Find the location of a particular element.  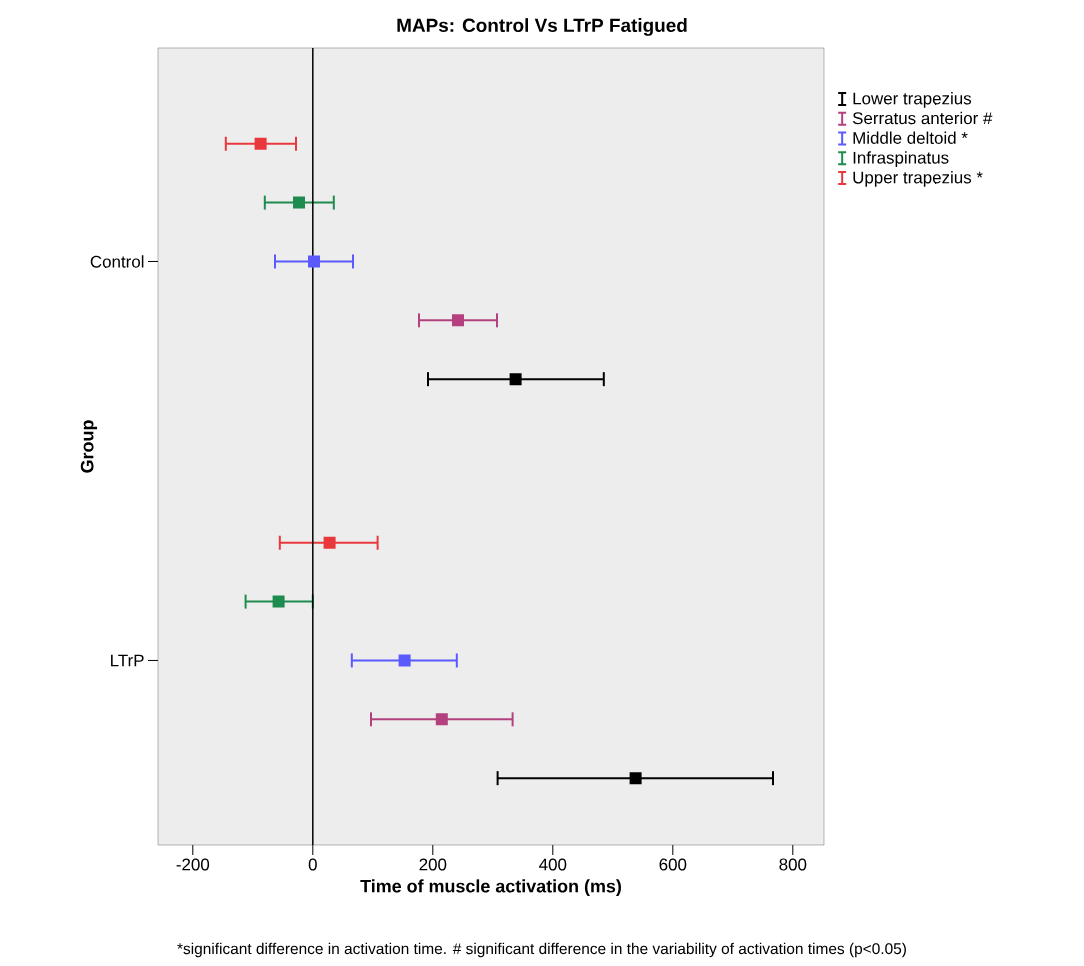

legend-label: Lower trapezius is located at coordinates (912, 100).